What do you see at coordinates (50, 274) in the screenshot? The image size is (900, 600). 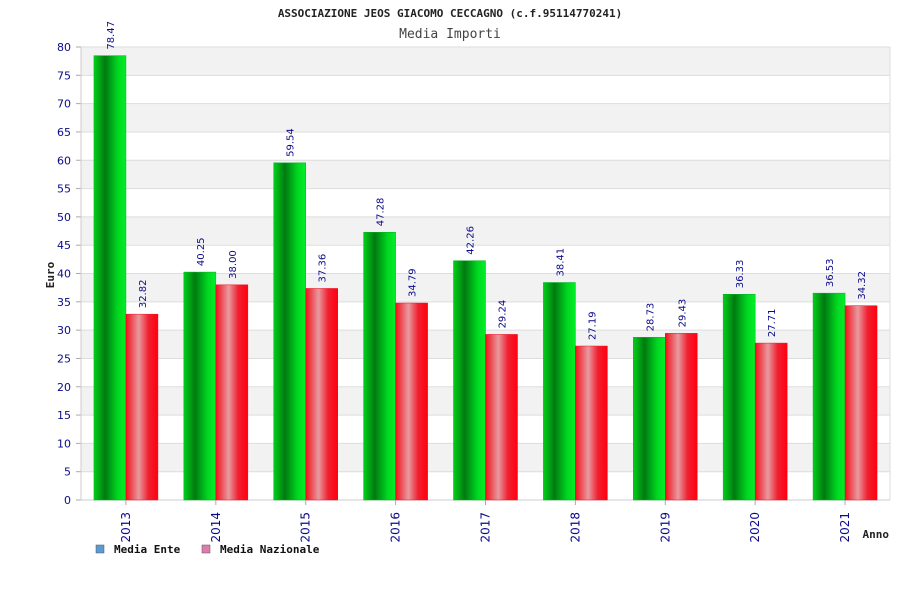 I see `y-axis-title: Euro` at bounding box center [50, 274].